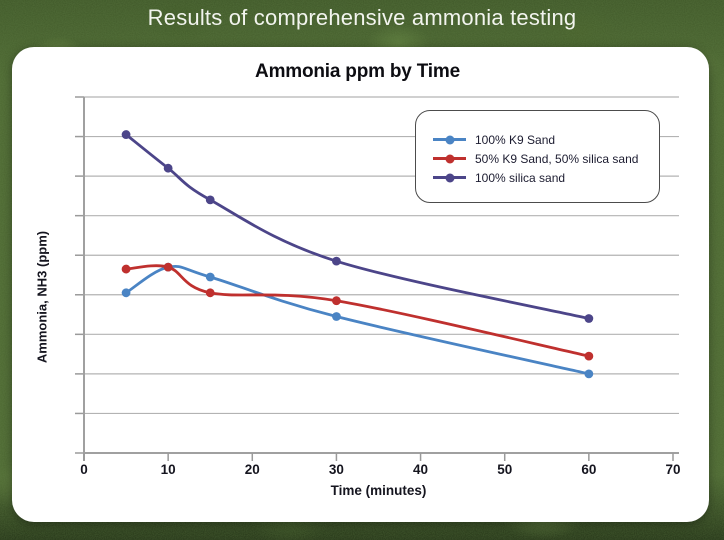  I want to click on legend-item: 100% K9 Sand, so click(546, 139).